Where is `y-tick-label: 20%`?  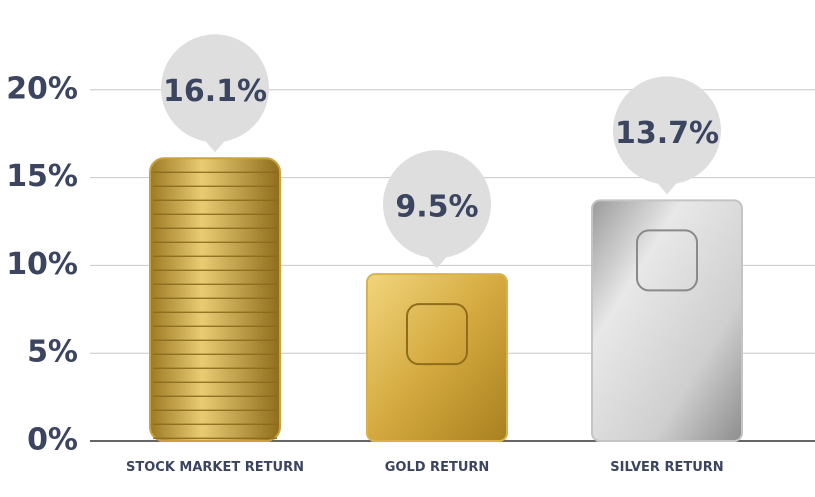 y-tick-label: 20% is located at coordinates (42, 88).